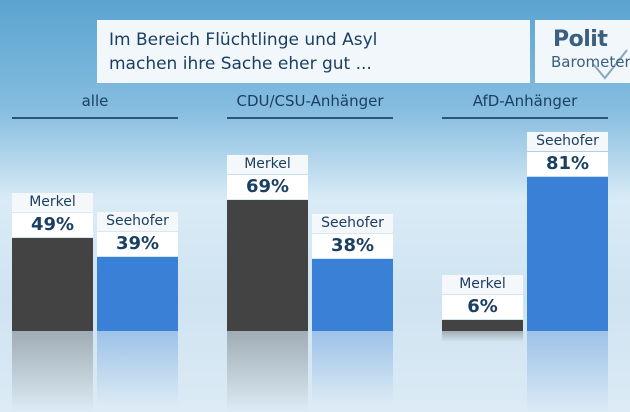 The image size is (630, 412). Describe the element at coordinates (580, 39) in the screenshot. I see `logo-text-top: Polit` at that location.